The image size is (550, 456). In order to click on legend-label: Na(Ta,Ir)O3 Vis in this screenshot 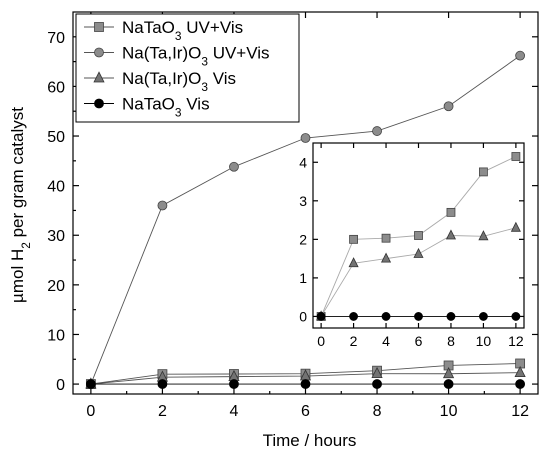, I will do `click(179, 81)`.